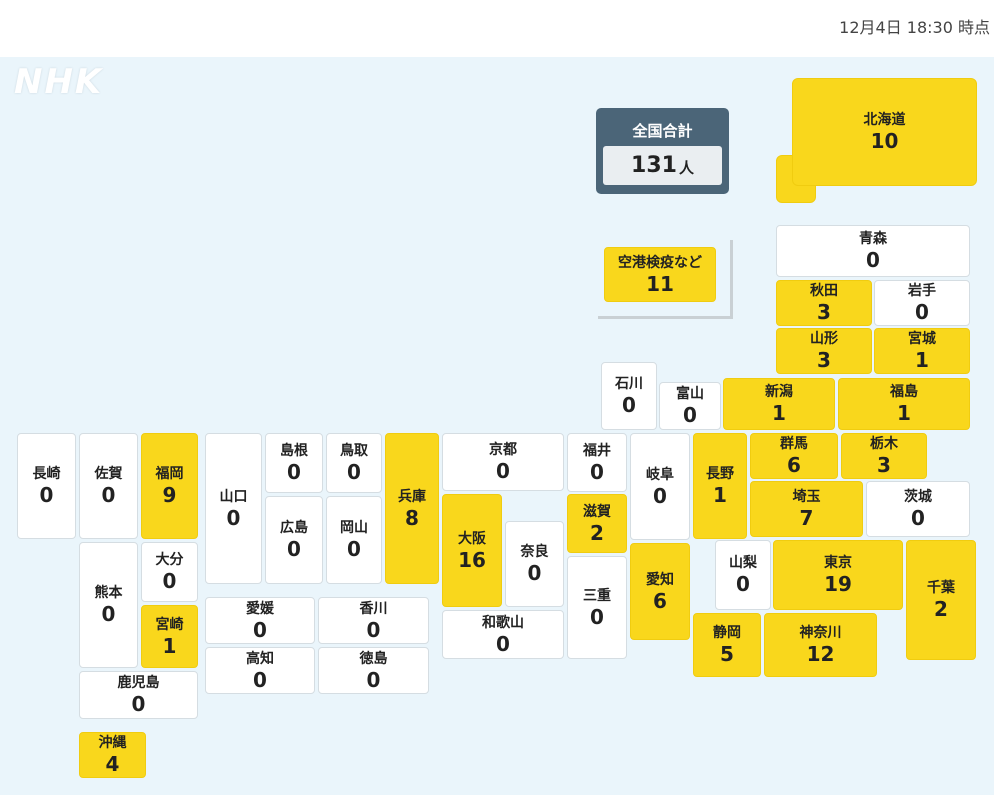 The height and width of the screenshot is (795, 994). I want to click on prefecture-name: 鳥取, so click(354, 451).